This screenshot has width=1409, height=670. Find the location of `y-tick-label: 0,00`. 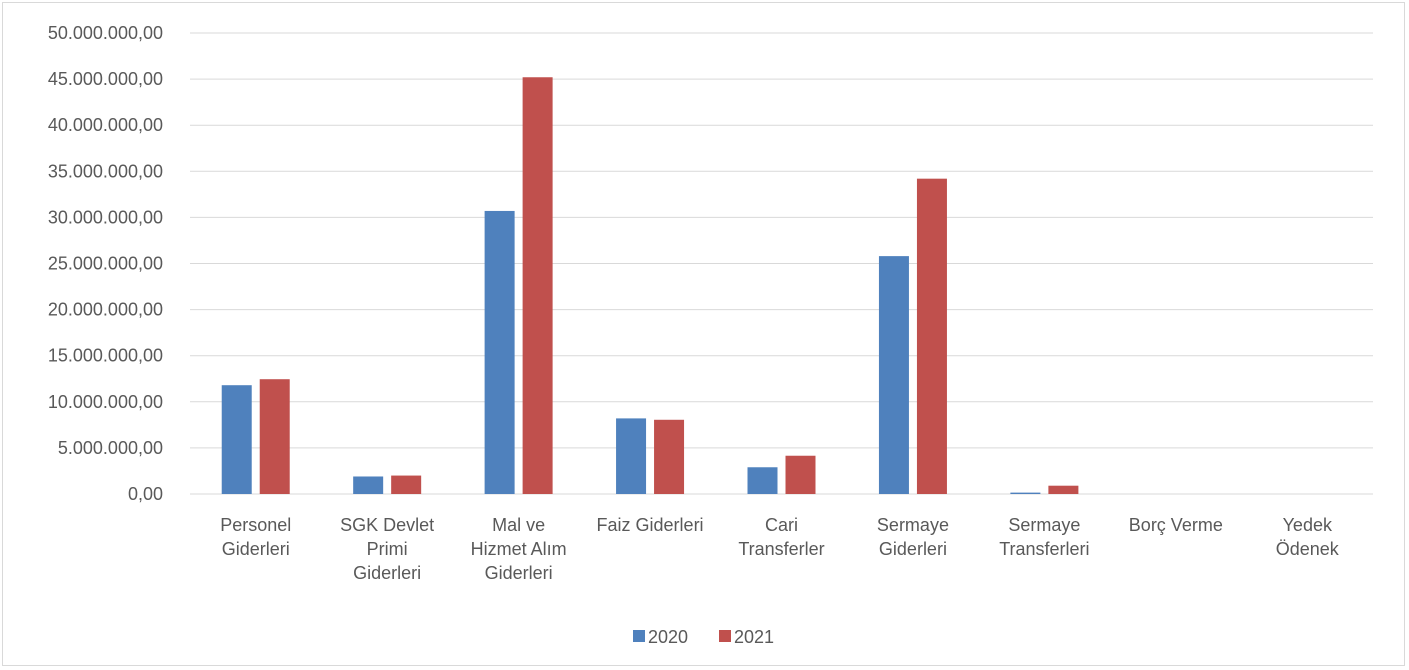

y-tick-label: 0,00 is located at coordinates (145, 494).